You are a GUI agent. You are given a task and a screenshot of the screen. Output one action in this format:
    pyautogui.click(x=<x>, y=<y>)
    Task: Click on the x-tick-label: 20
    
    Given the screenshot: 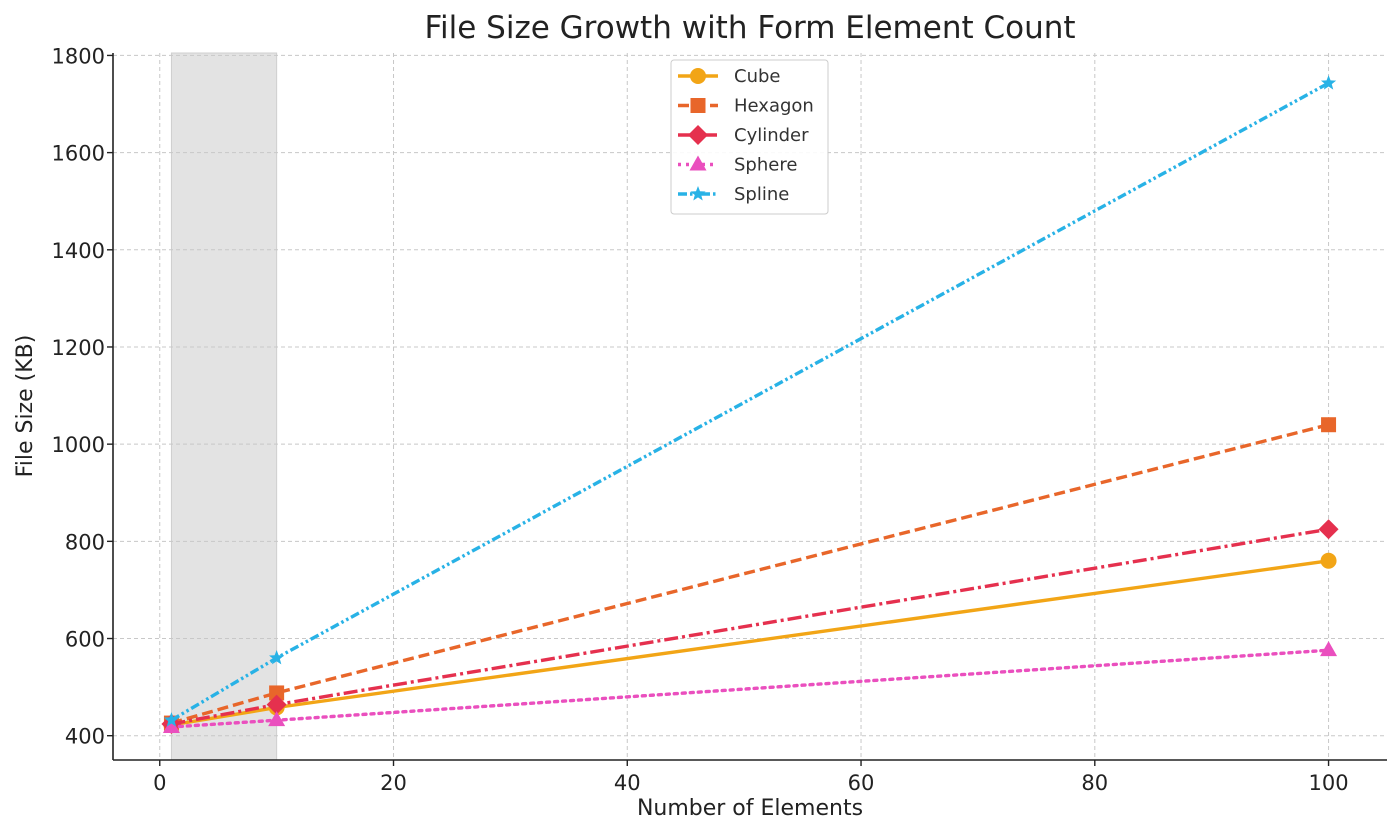 What is the action you would take?
    pyautogui.click(x=393, y=783)
    